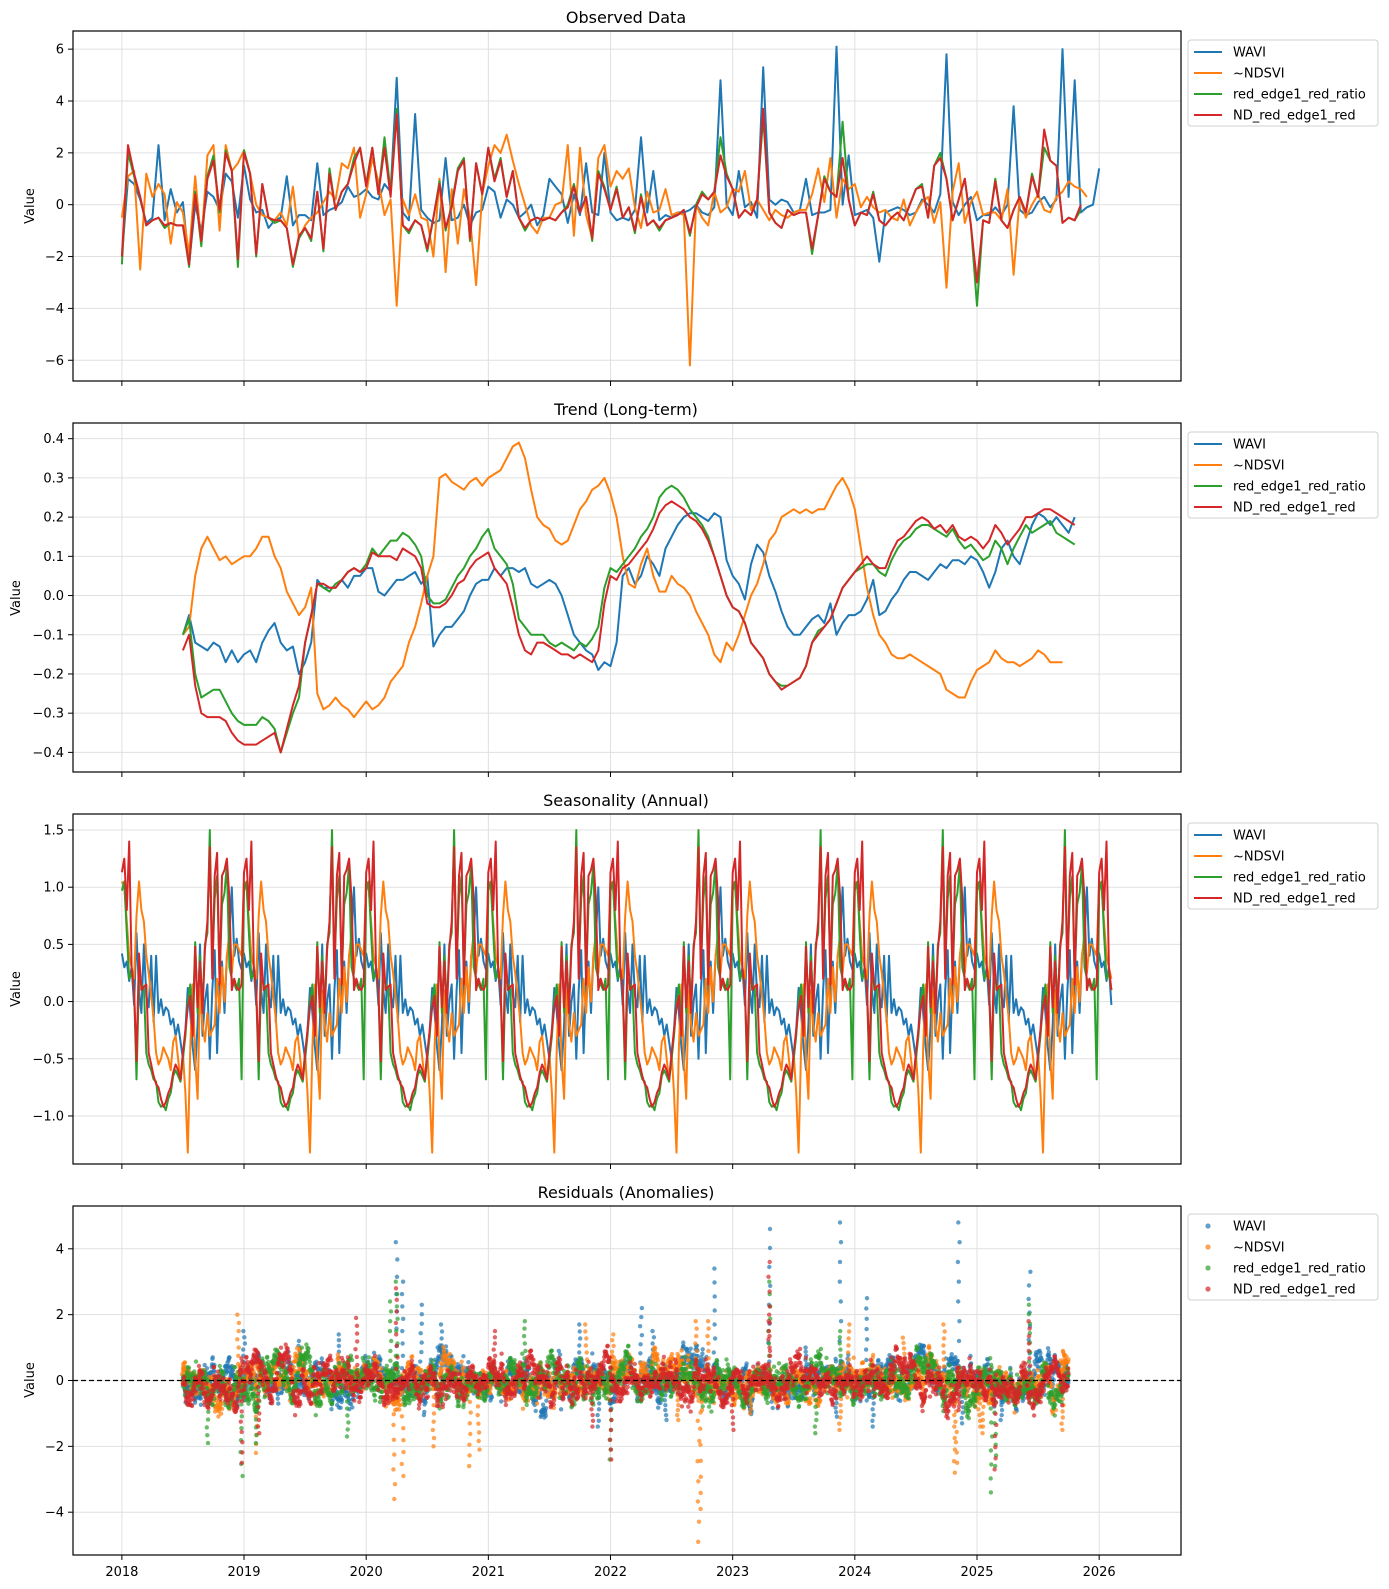 This screenshot has height=1589, width=1389. Describe the element at coordinates (610, 155) in the screenshot. I see `series-line-wavi` at that location.